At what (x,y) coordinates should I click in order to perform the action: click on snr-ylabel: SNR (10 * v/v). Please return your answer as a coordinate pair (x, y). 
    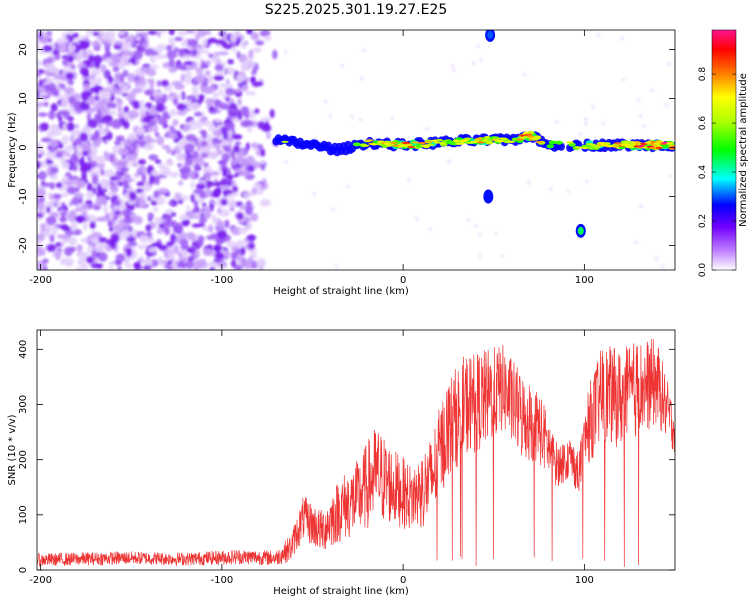
    Looking at the image, I should click on (12, 449).